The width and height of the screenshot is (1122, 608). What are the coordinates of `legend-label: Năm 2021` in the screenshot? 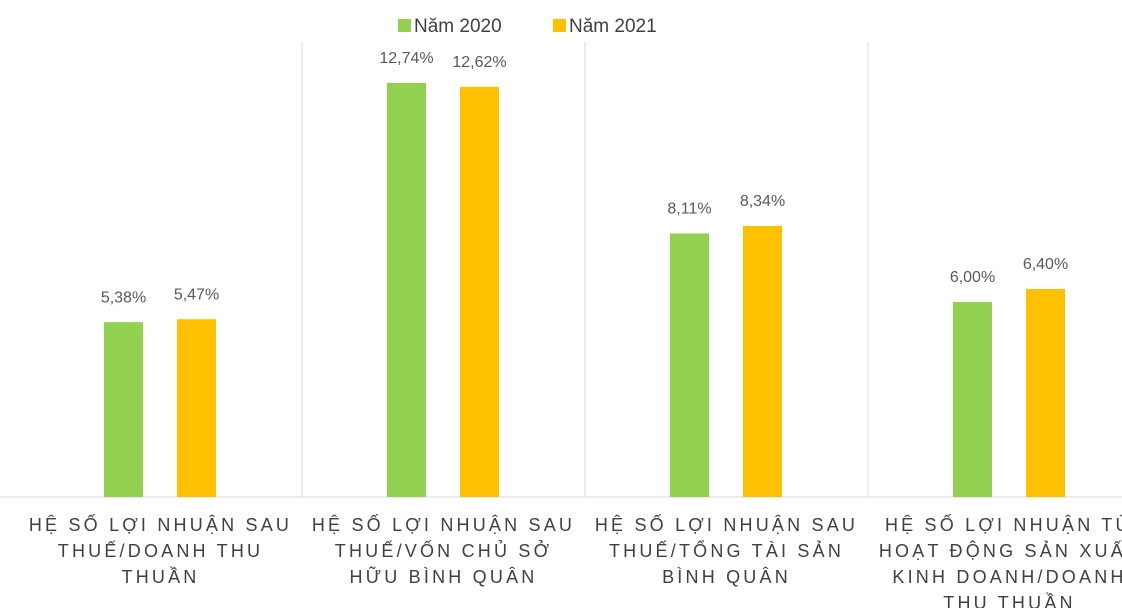 It's located at (613, 26).